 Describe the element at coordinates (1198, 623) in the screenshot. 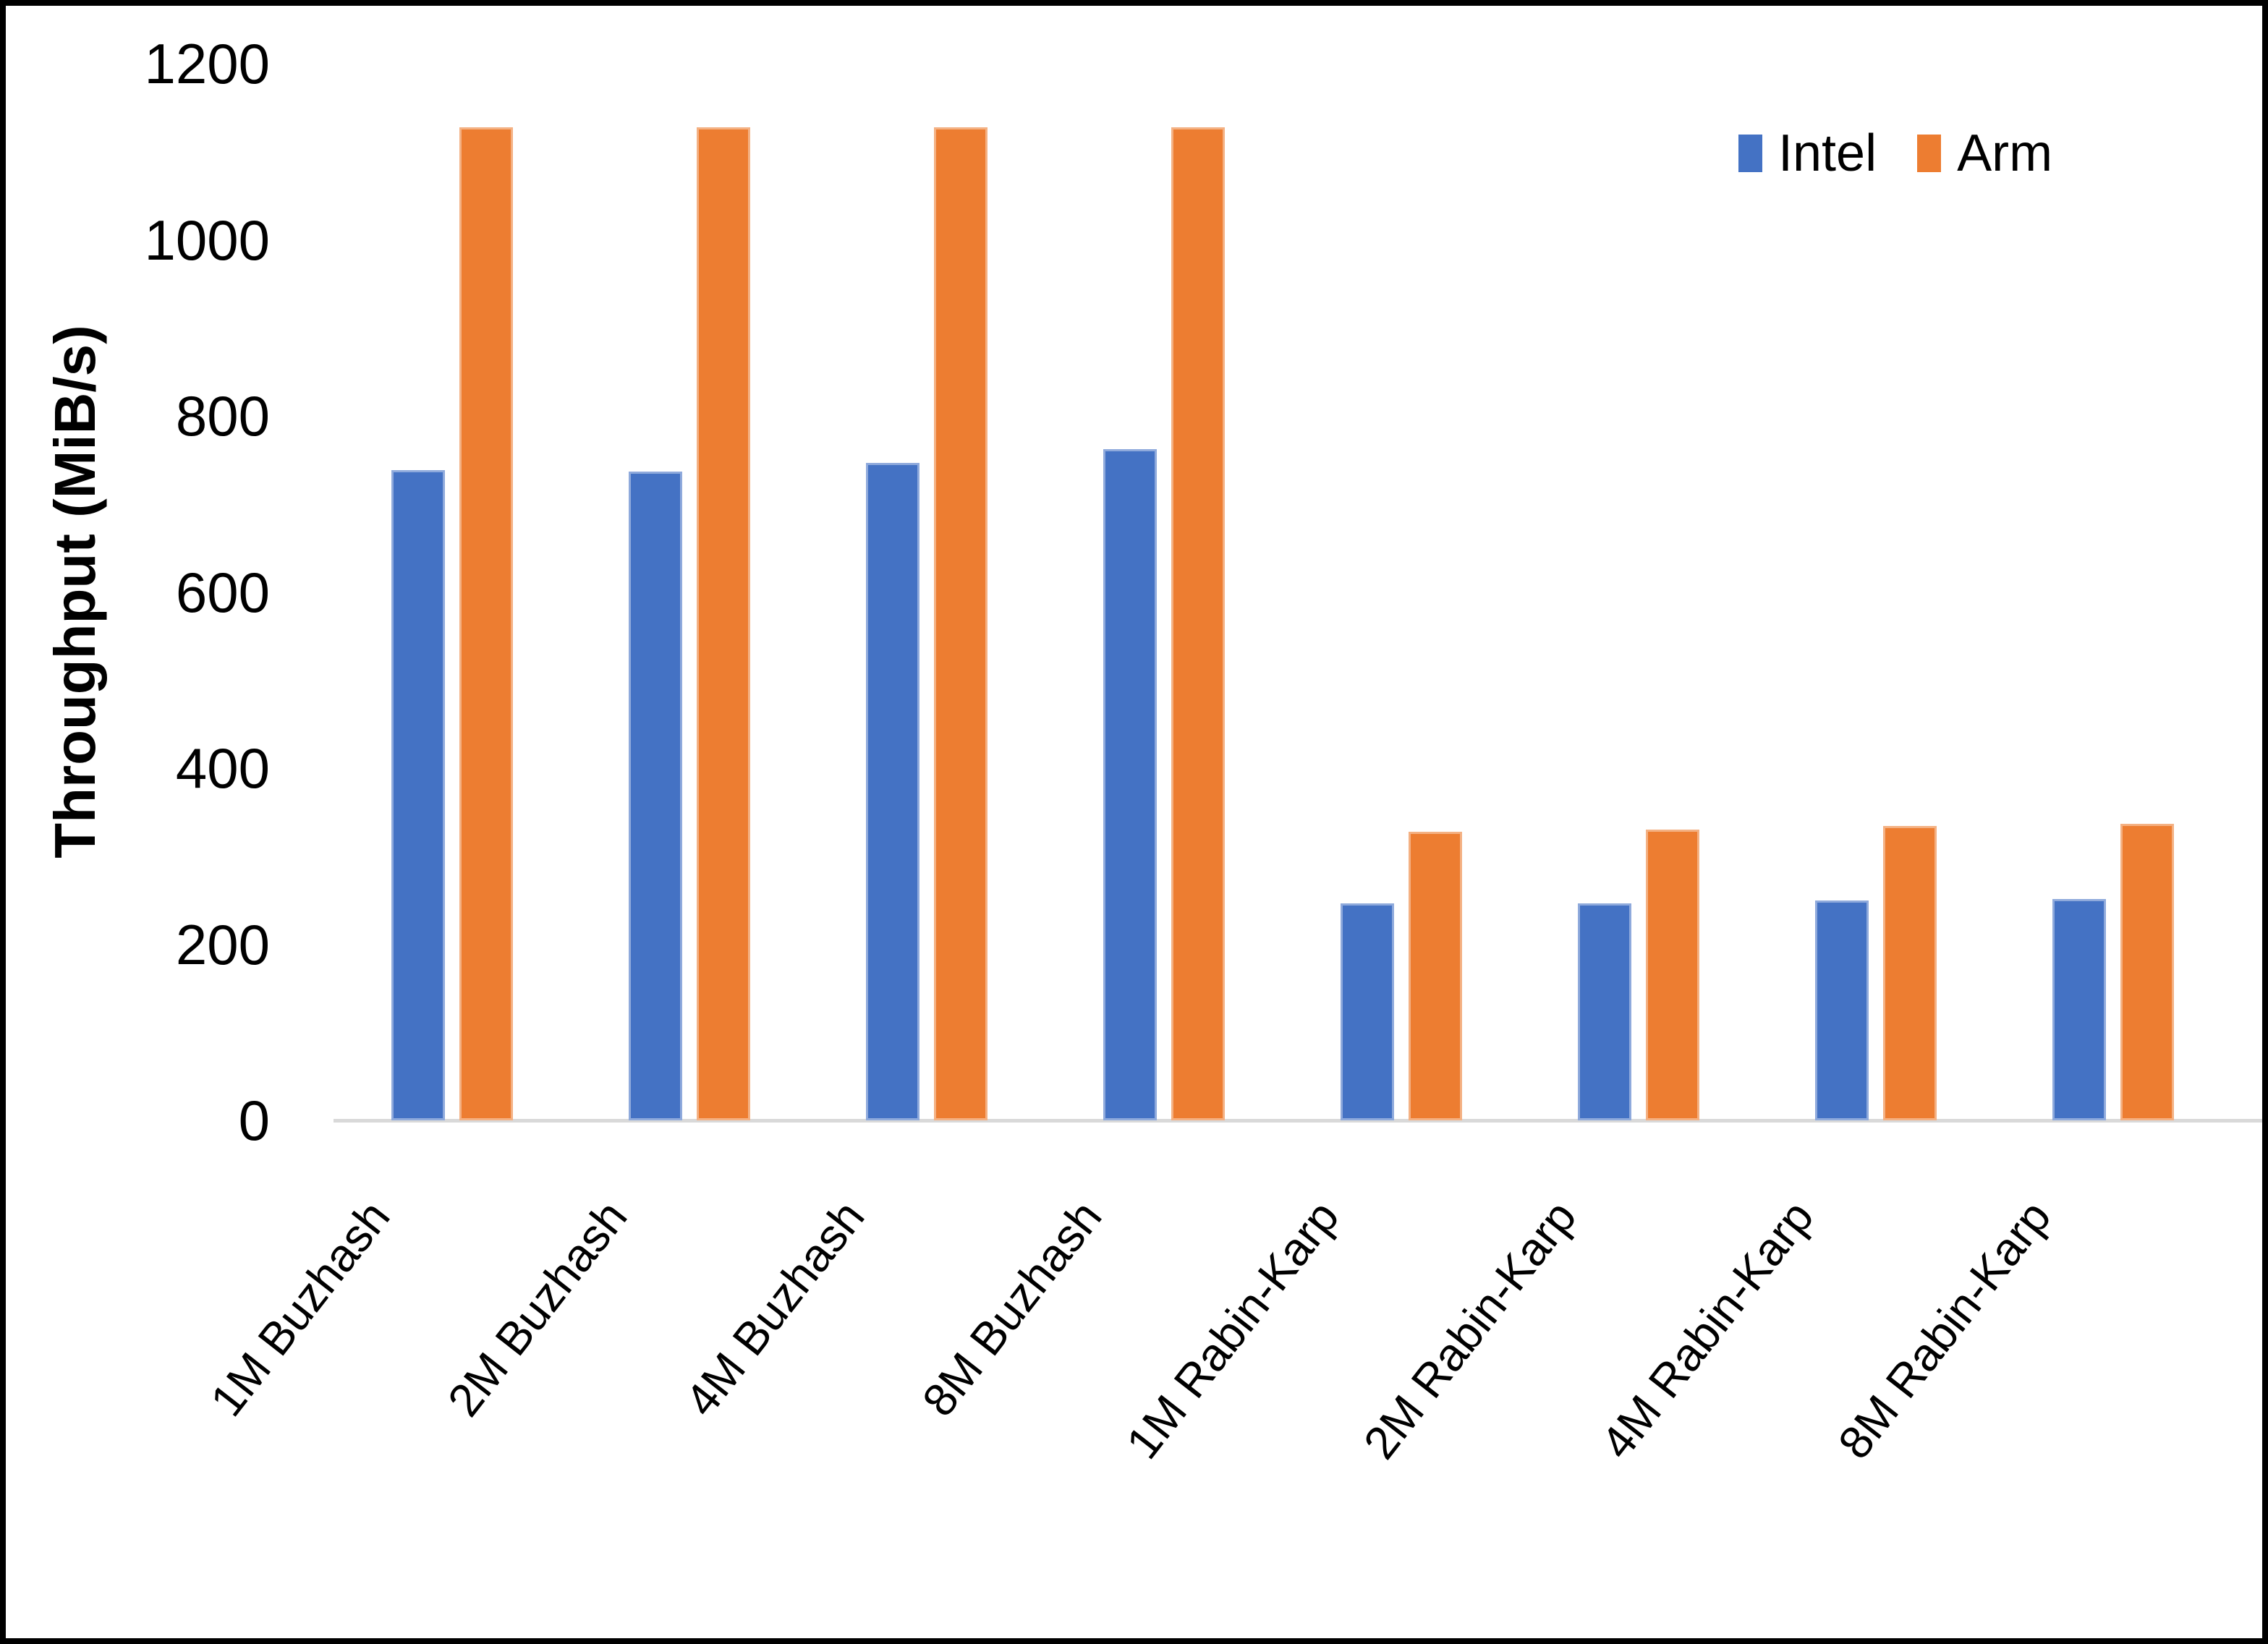

I see `bar-arm-8m-buzhash` at that location.